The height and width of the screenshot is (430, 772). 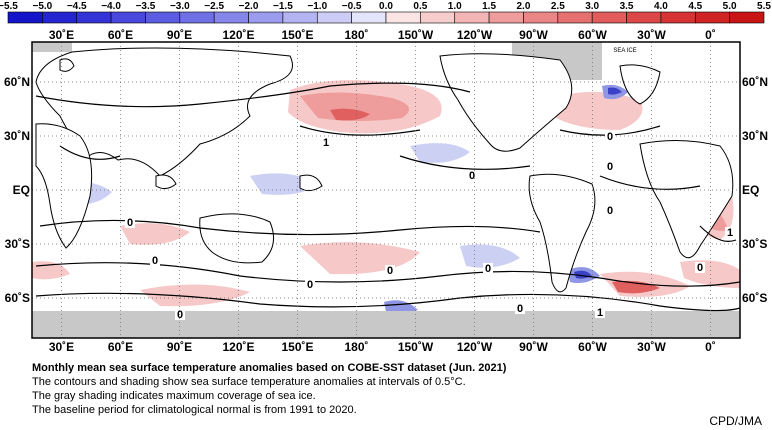 What do you see at coordinates (120, 35) in the screenshot?
I see `longitude-label-top: 60˚E` at bounding box center [120, 35].